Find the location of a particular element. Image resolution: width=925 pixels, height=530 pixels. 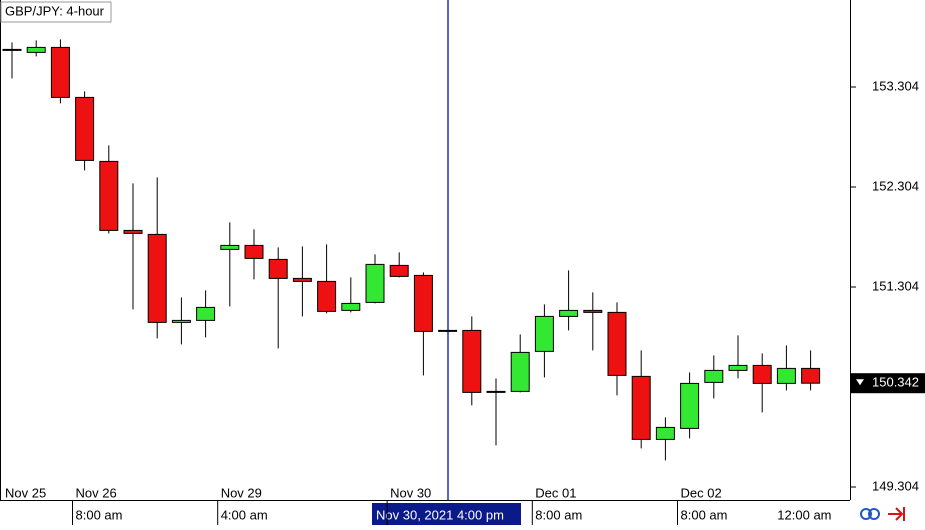

title-box is located at coordinates (56, 12).